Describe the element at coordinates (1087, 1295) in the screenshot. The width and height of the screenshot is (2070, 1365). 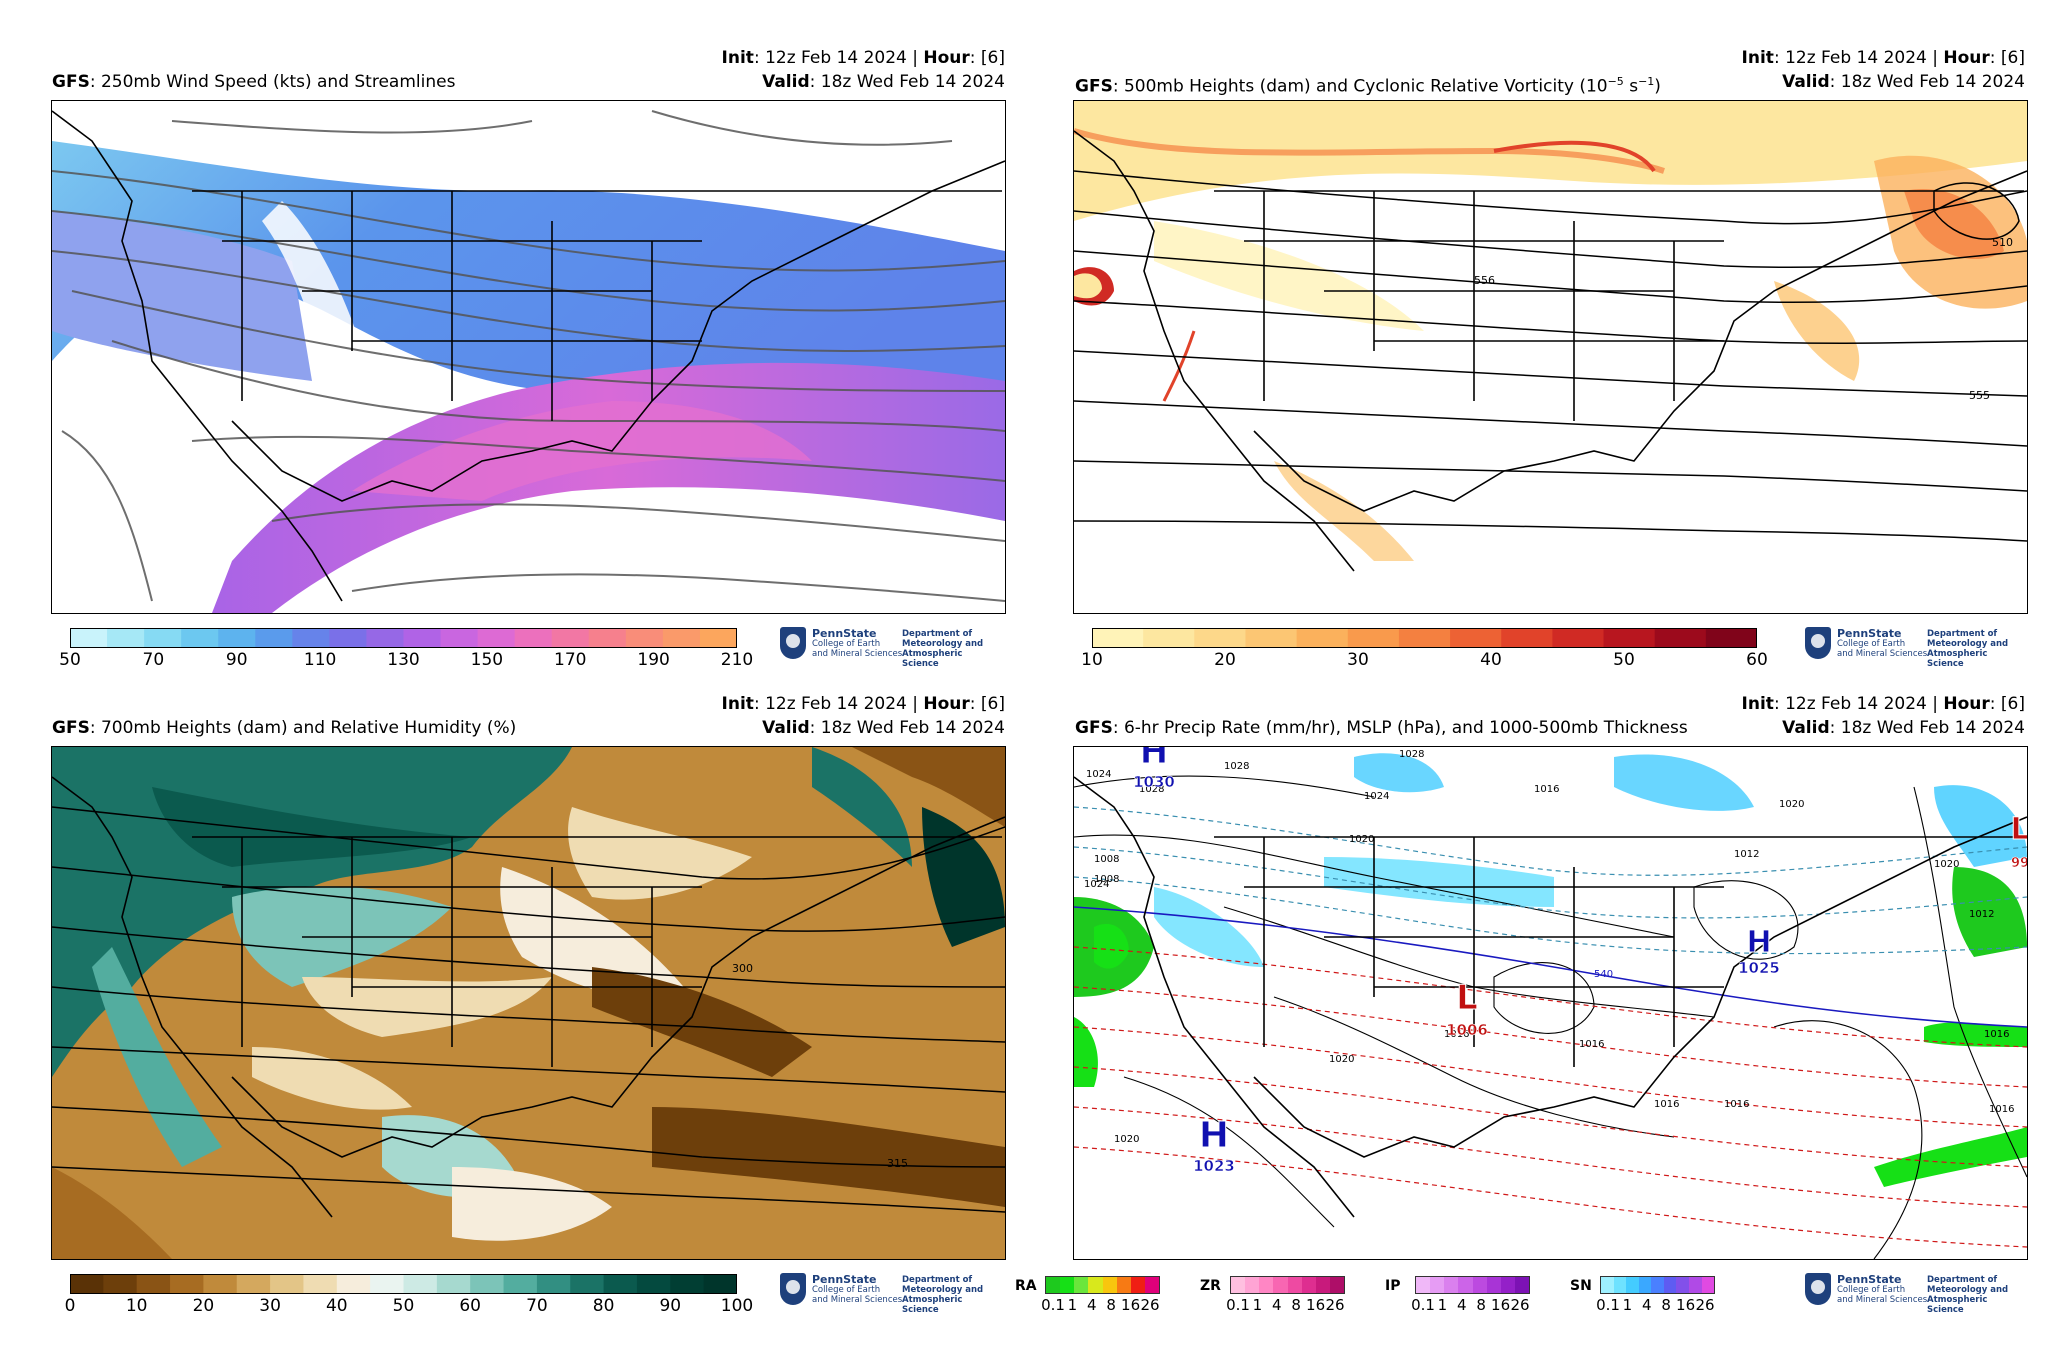
I see `legend-rain: RA 0.1 1 4 8 16 26` at that location.